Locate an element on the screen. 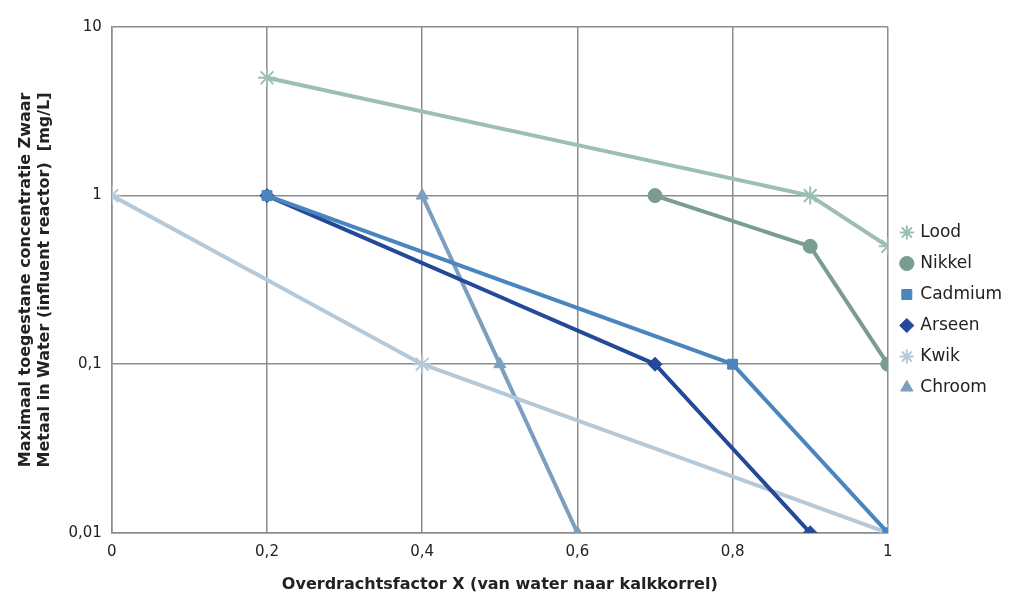  legend-label: Arseen is located at coordinates (950, 323).